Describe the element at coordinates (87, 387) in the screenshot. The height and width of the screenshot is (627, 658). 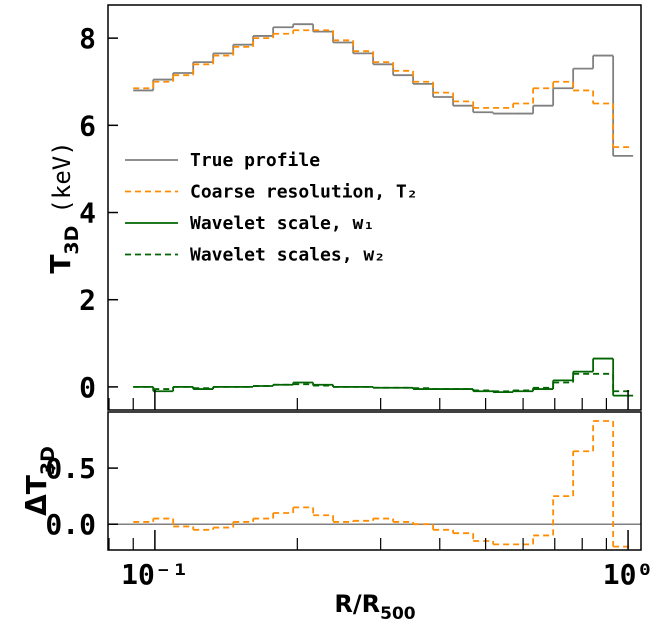
I see `y-tick-label: 0` at that location.